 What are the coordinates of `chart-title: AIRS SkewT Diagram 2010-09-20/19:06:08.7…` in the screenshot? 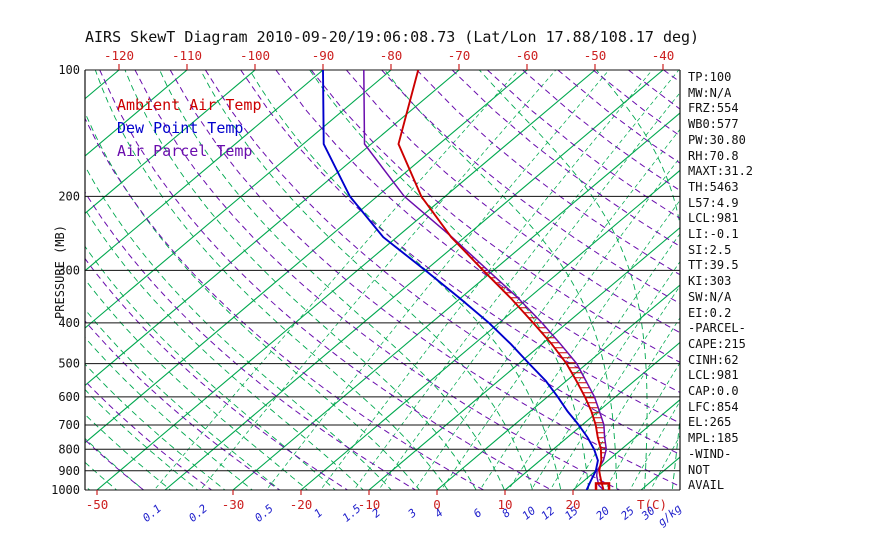 It's located at (392, 37).